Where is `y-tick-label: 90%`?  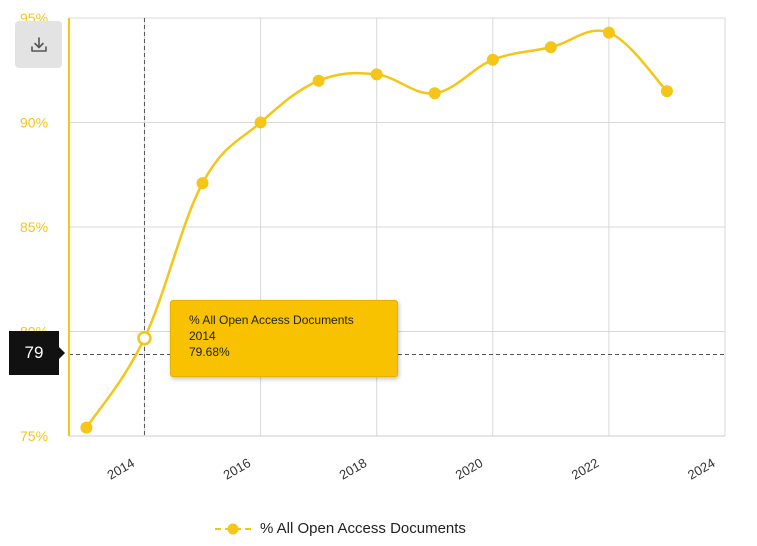
y-tick-label: 90% is located at coordinates (34, 123).